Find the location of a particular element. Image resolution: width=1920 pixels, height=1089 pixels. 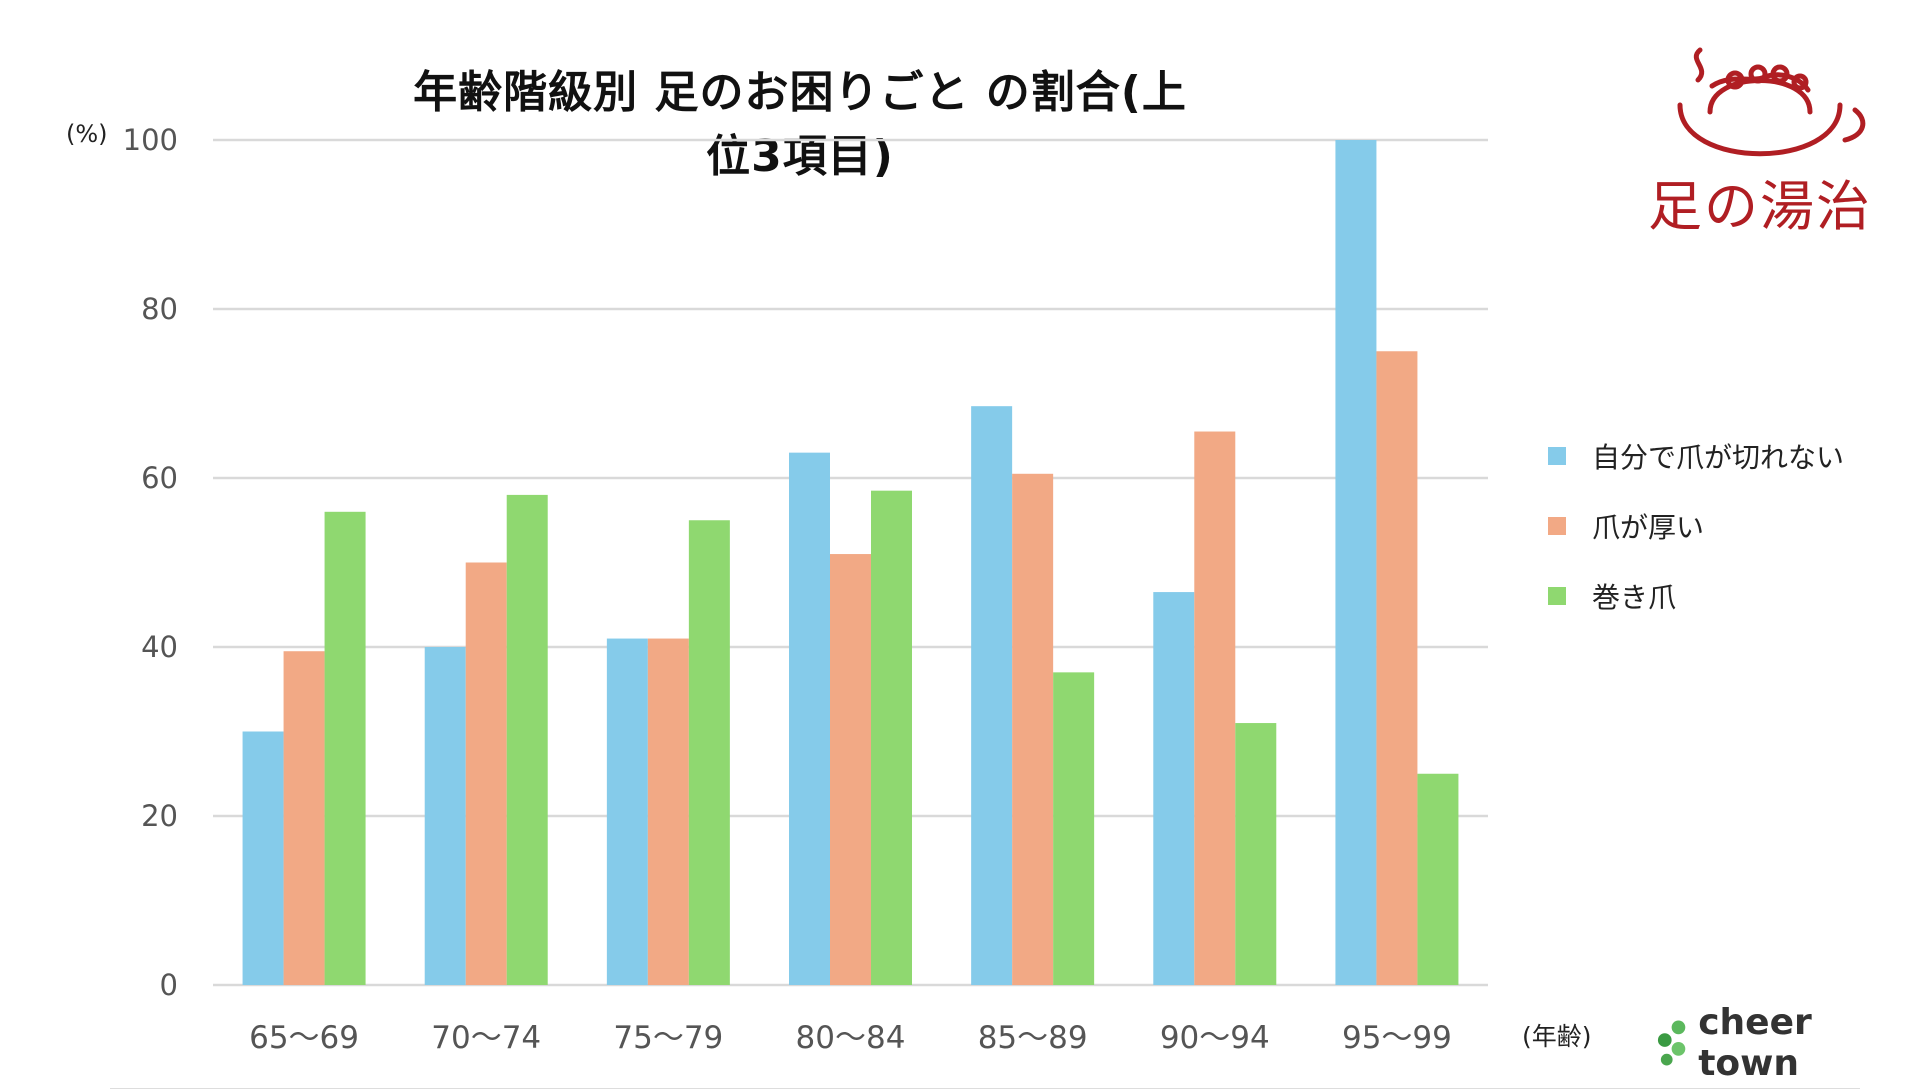

legend-item: 爪が厚い is located at coordinates (1696, 526).